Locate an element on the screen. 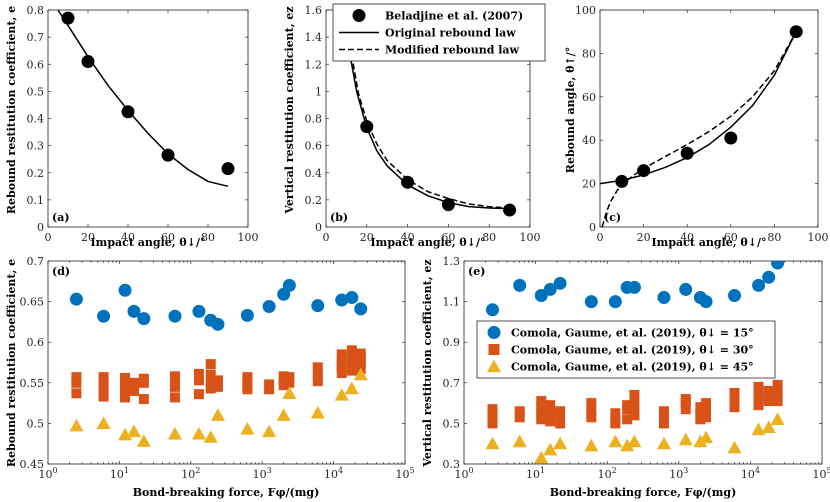  y-tick-label-d: 0.5 is located at coordinates (36, 423).